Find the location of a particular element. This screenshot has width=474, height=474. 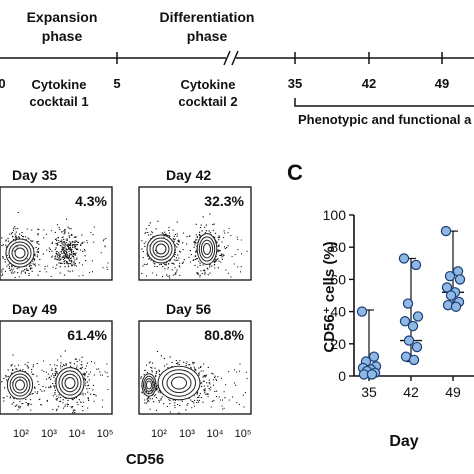

y-tick-label: 100 is located at coordinates (335, 215).